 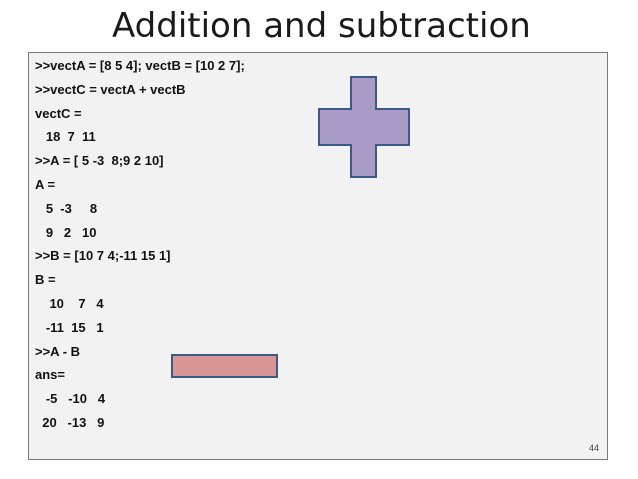 What do you see at coordinates (593, 448) in the screenshot?
I see `page-number: 44` at bounding box center [593, 448].